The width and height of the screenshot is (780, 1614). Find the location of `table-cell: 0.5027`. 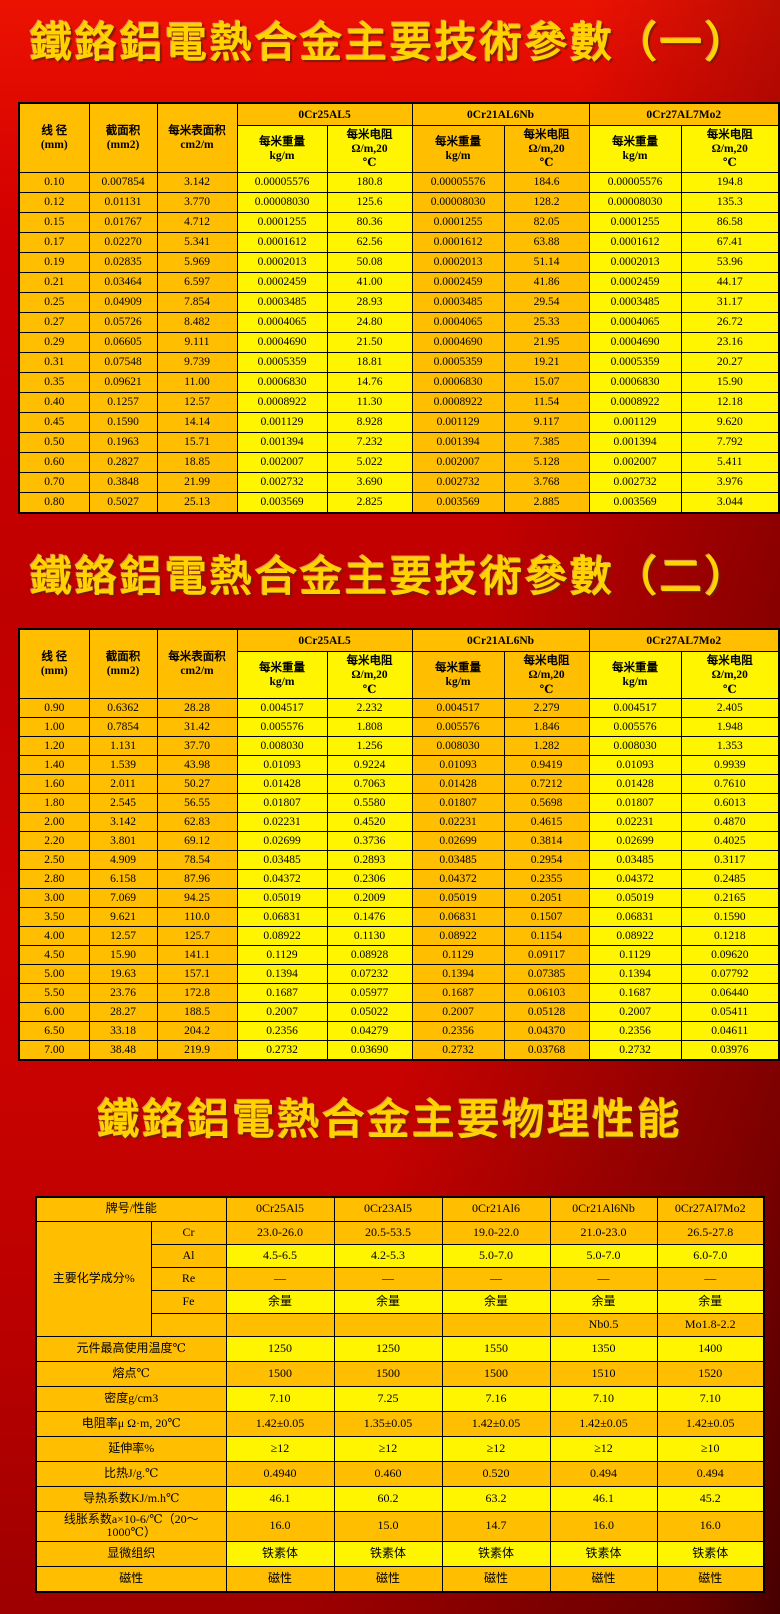

table-cell: 0.5027 is located at coordinates (123, 503).